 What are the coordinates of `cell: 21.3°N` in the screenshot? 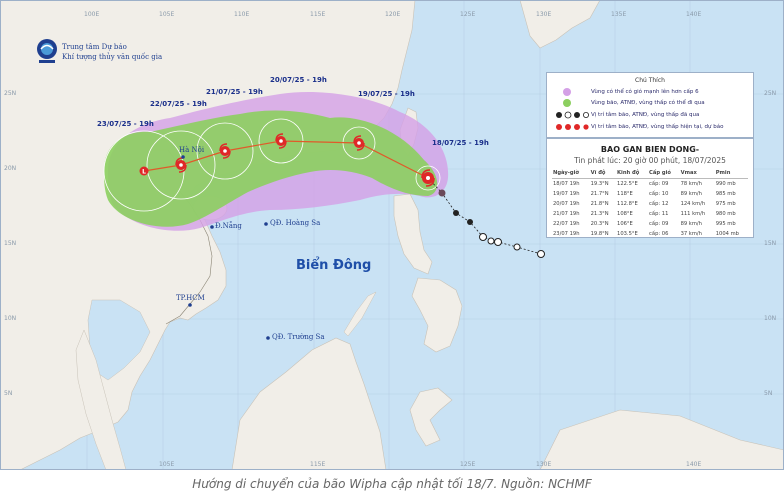 It's located at (599, 214).